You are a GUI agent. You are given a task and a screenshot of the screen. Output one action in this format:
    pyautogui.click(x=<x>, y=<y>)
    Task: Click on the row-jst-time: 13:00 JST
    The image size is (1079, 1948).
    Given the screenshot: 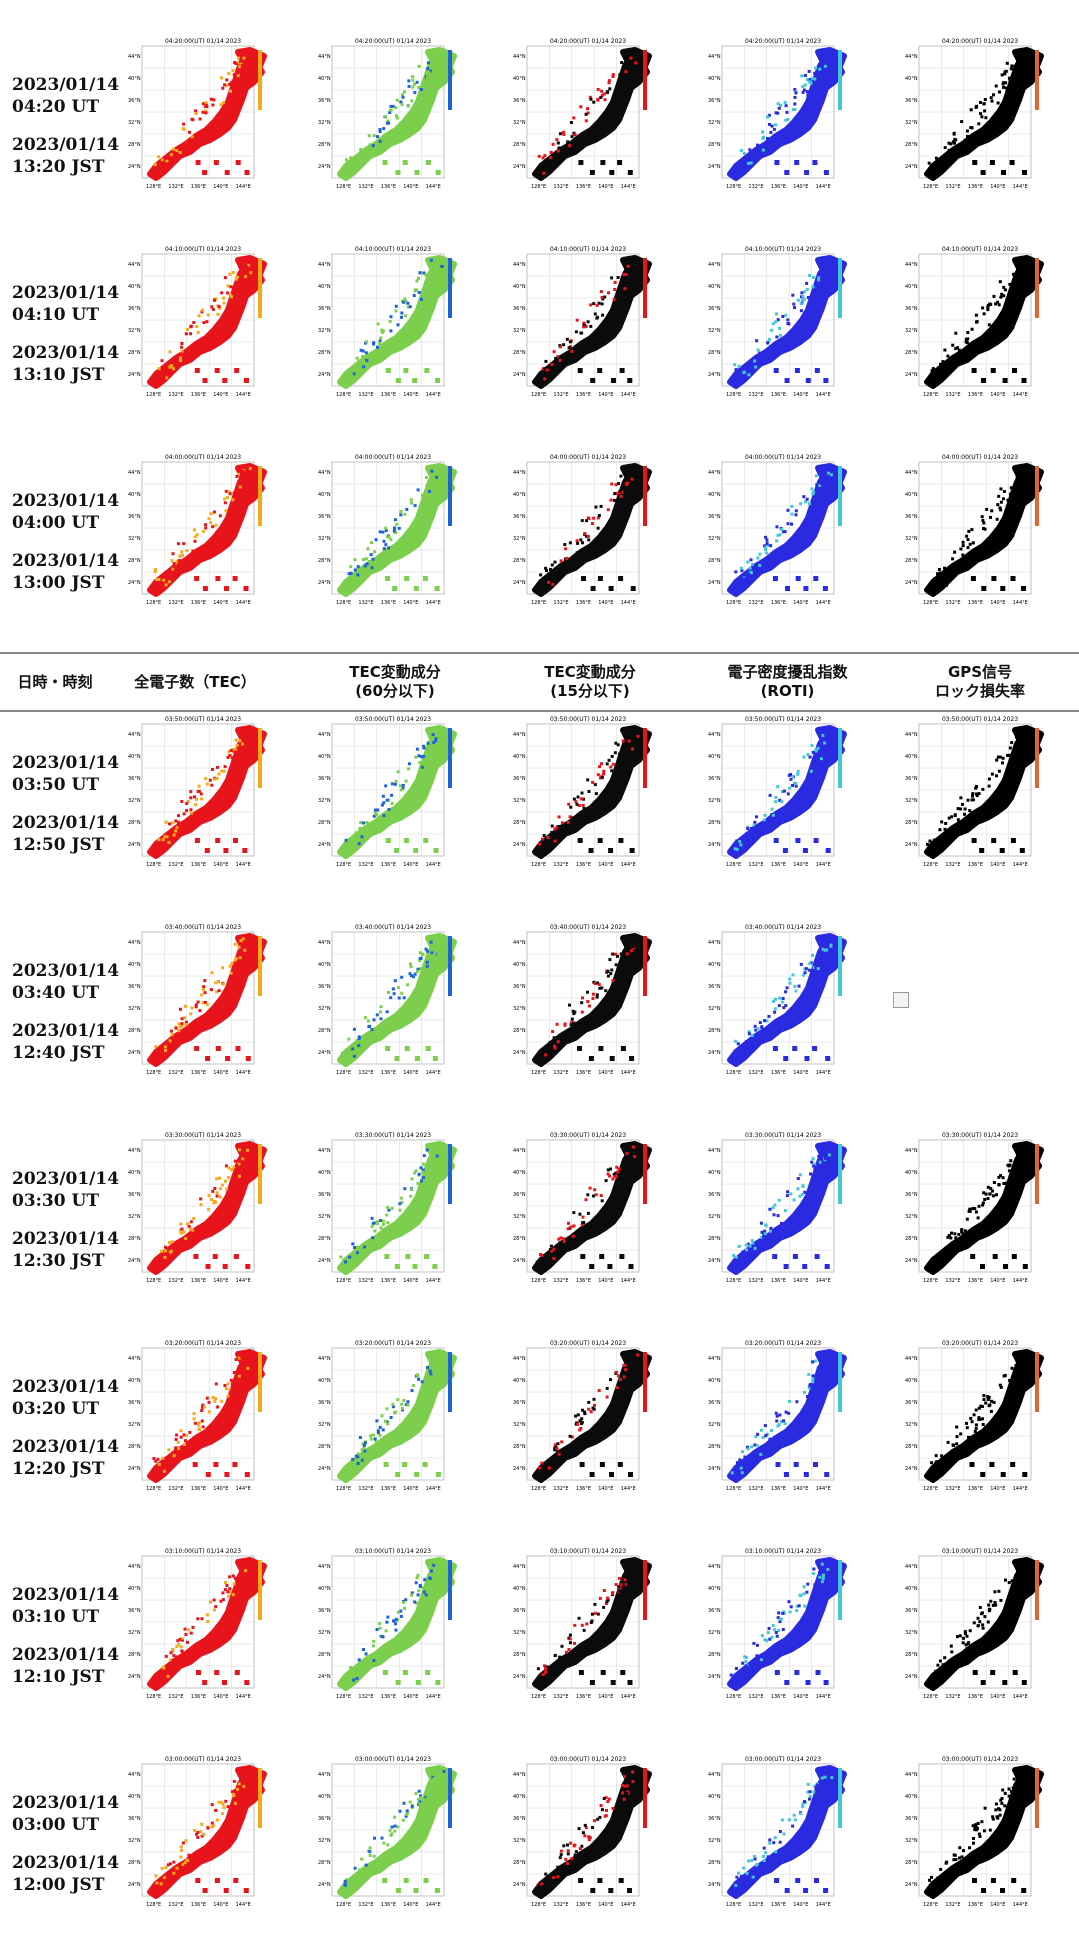 What is the action you would take?
    pyautogui.click(x=58, y=583)
    